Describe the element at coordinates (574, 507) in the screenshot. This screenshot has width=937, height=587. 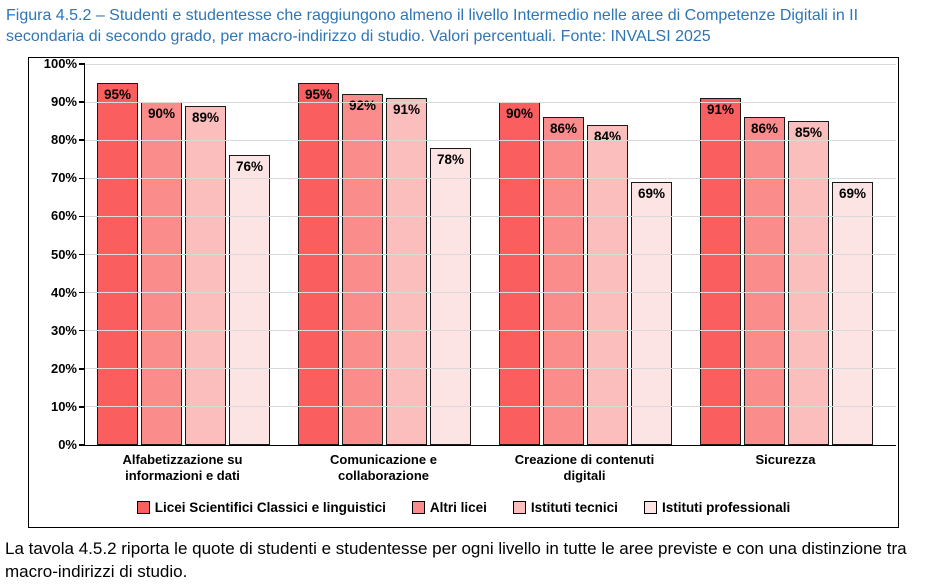
I see `legend-label: Istituti tecnici` at that location.